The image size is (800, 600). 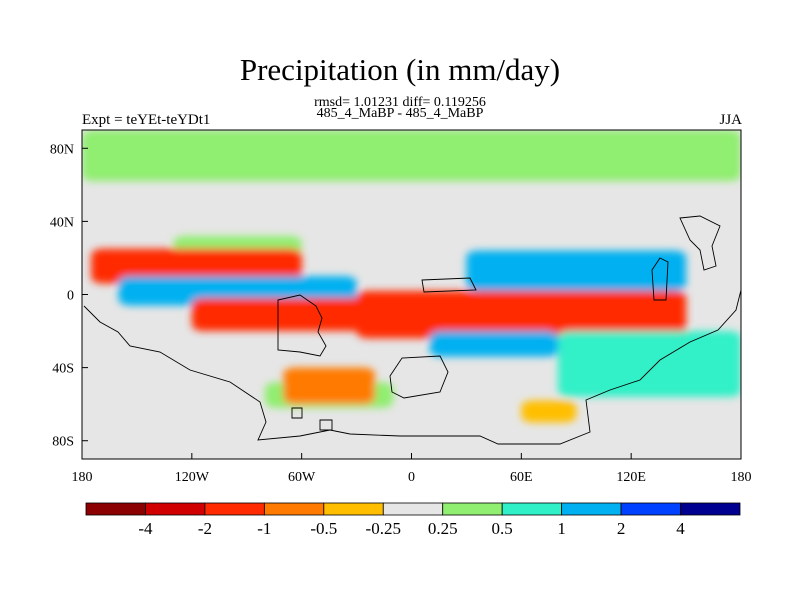 What do you see at coordinates (413, 520) in the screenshot?
I see `colorbar: -4 -2 -1 -0.5 -0.25 0.25 0.5 1 2 4` at bounding box center [413, 520].